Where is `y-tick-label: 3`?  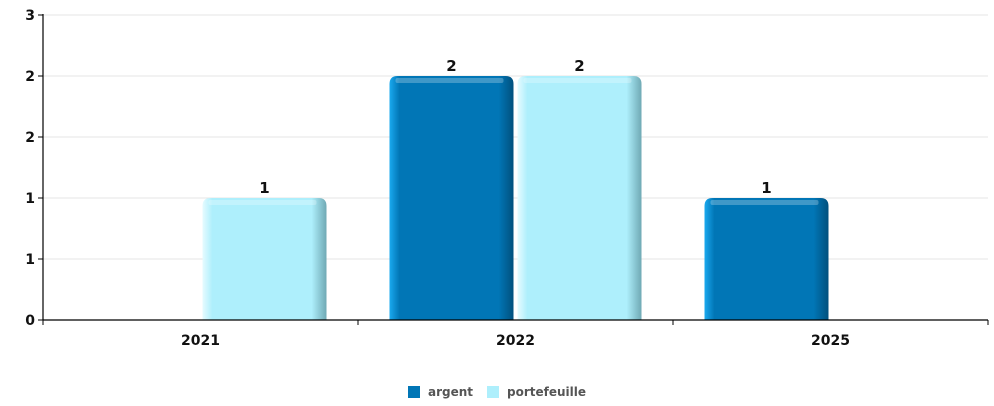
y-tick-label: 3 is located at coordinates (30, 16).